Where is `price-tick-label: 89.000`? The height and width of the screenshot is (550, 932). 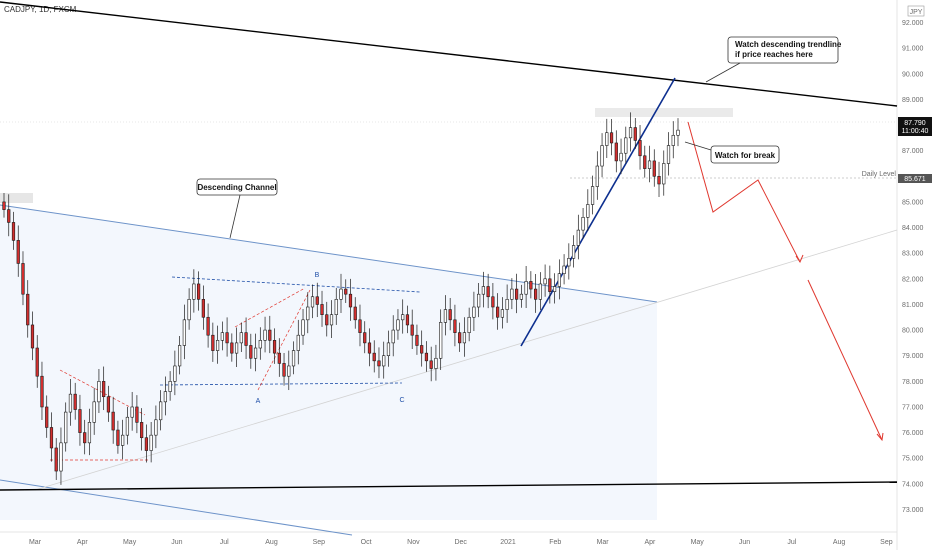
price-tick-label: 89.000 is located at coordinates (913, 100).